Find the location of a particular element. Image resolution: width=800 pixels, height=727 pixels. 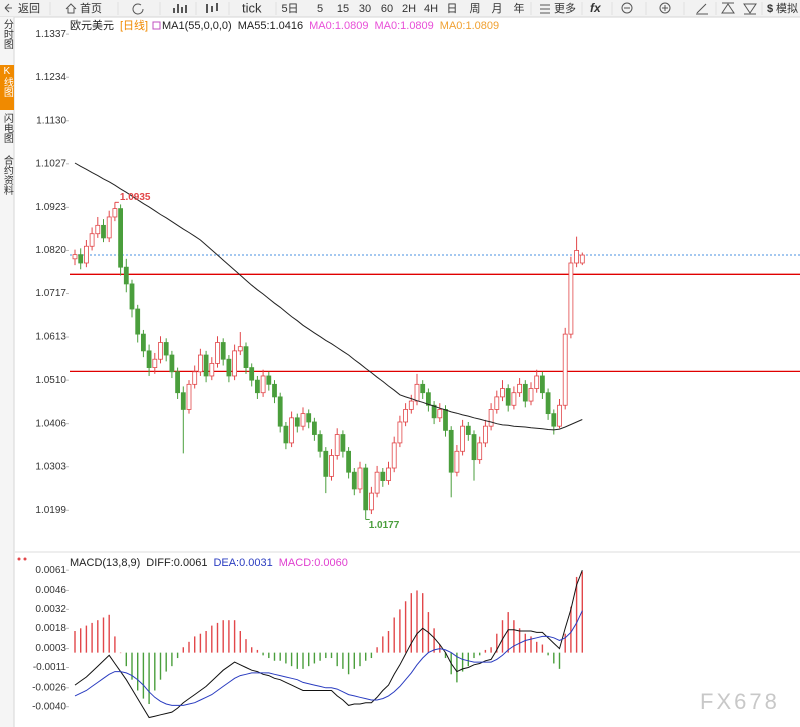

zoom-out-icon is located at coordinates (627, 8).